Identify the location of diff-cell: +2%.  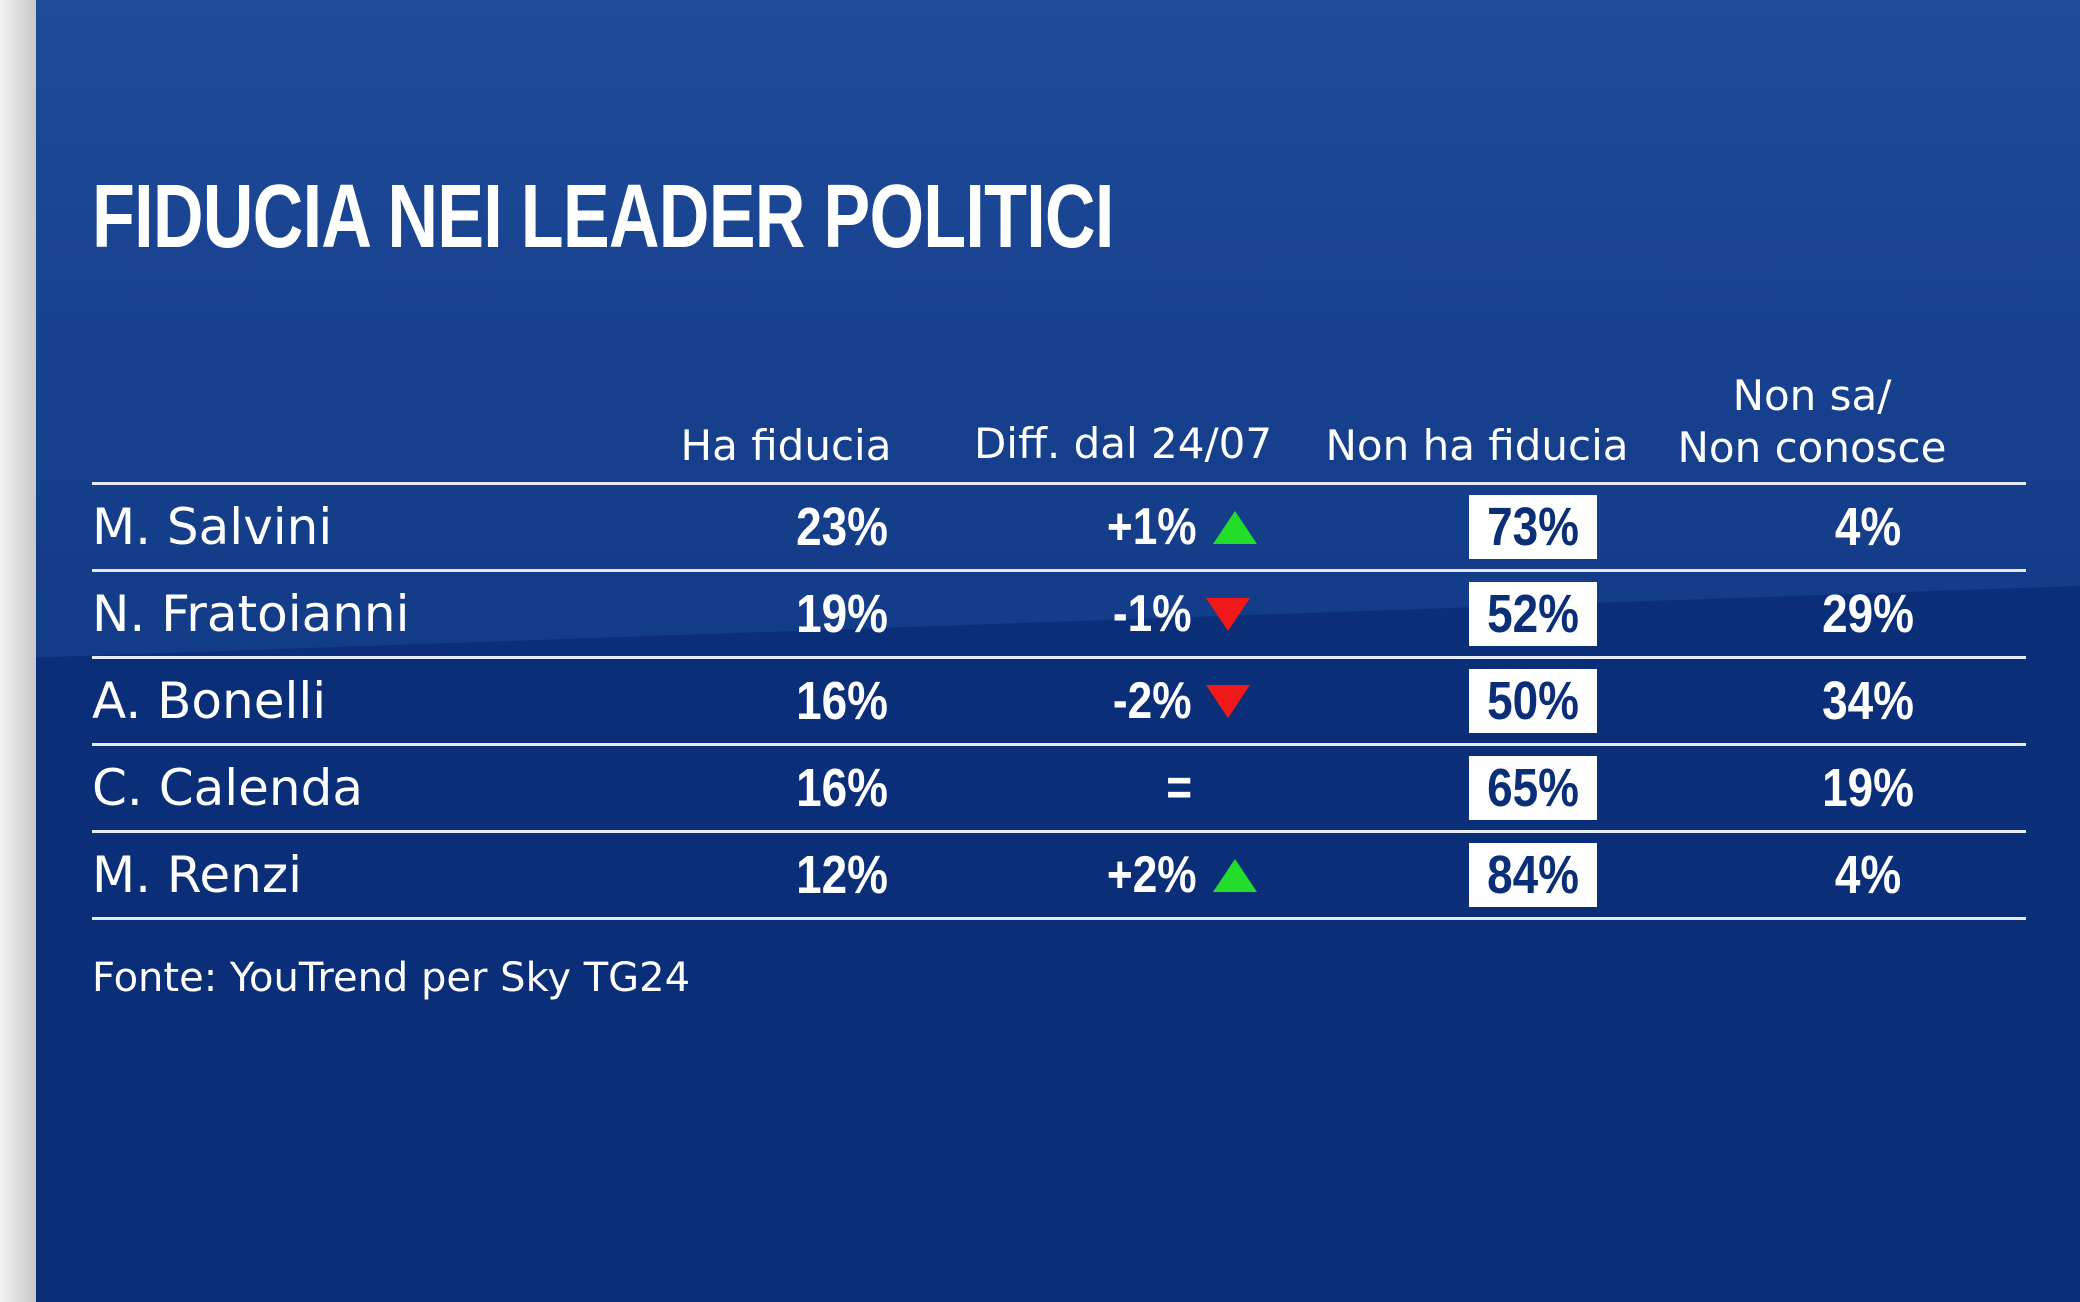
(1179, 875).